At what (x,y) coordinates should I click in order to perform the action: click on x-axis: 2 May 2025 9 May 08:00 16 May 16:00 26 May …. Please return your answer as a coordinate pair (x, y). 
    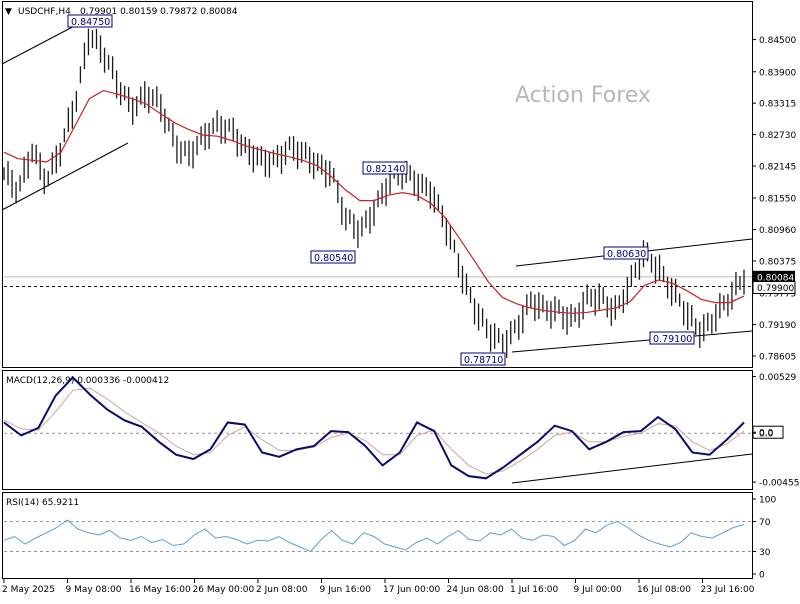
    Looking at the image, I should click on (378, 587).